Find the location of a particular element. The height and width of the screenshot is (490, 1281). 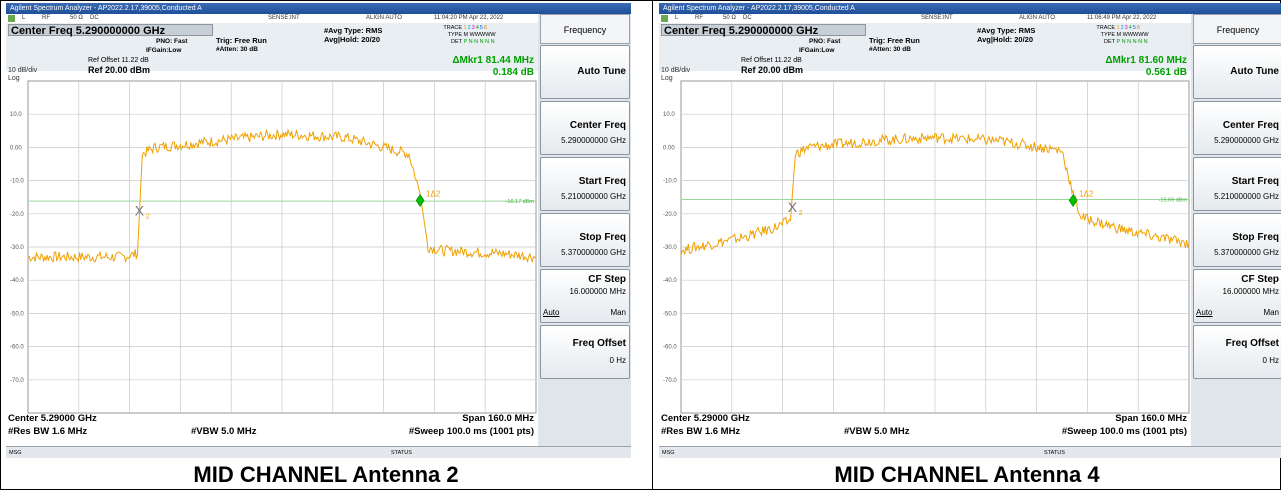

panel-divider is located at coordinates (652, 245).